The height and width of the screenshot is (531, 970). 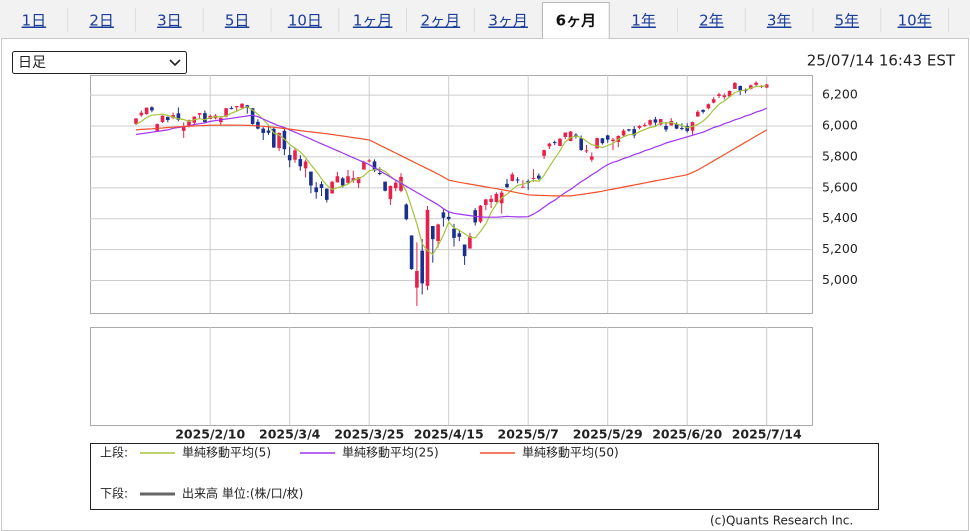 I want to click on legend-upper-label: 上段:, so click(x=114, y=452).